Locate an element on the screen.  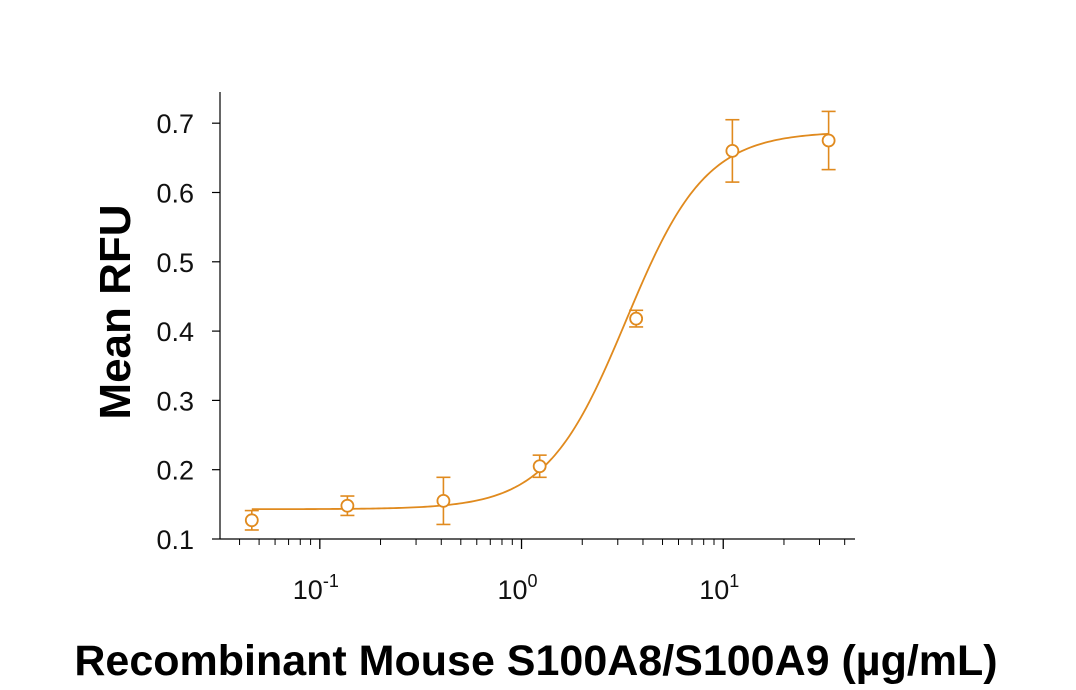
x-tick-label: 10⁻¹ is located at coordinates (316, 588).